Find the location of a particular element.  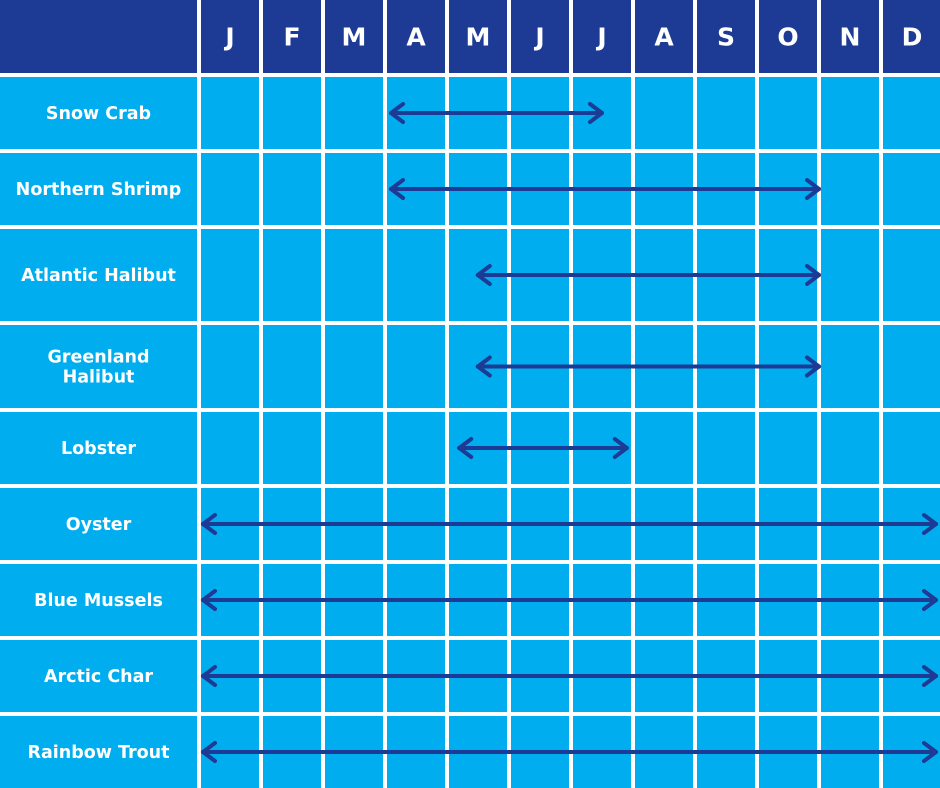

month-label: S is located at coordinates (726, 37).